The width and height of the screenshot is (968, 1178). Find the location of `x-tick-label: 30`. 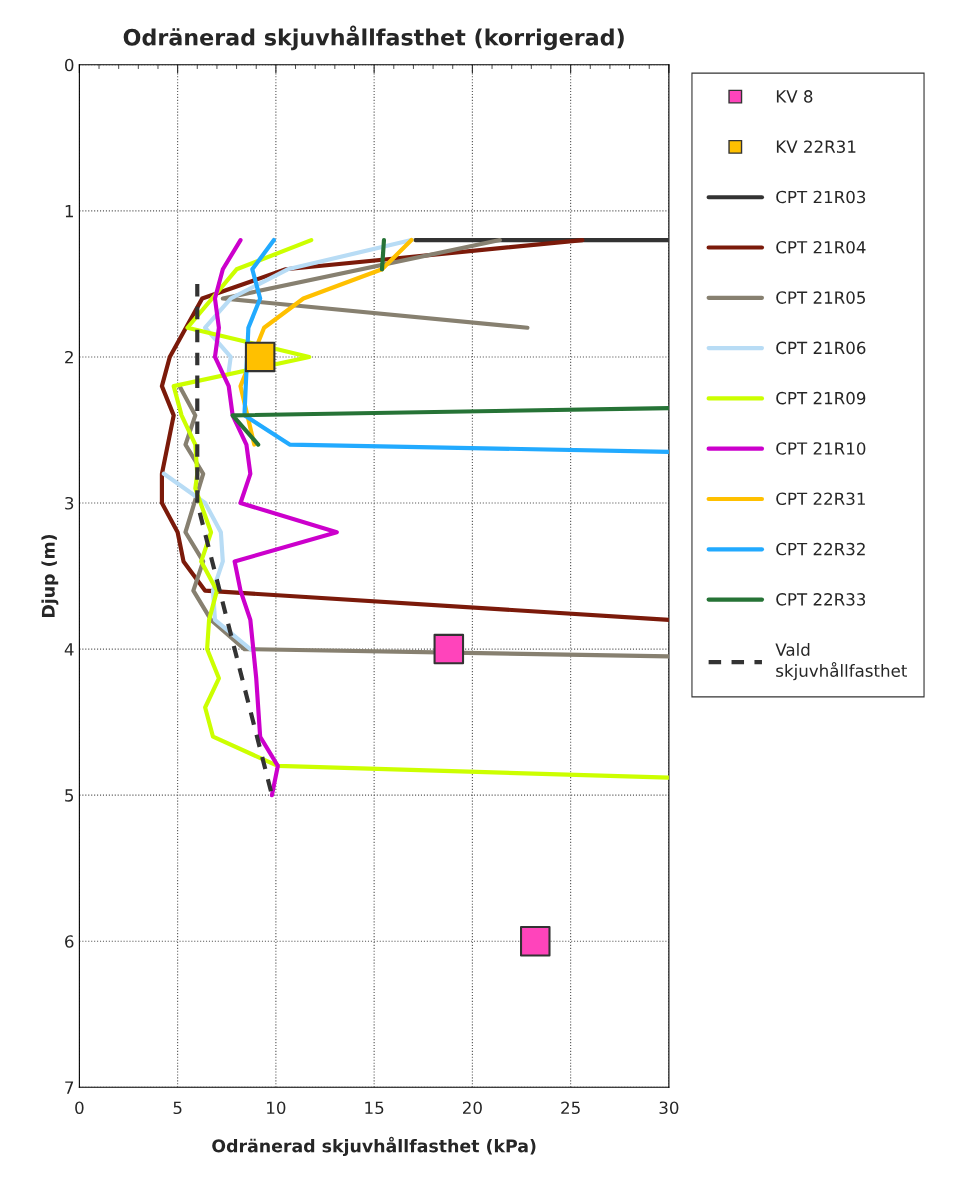

x-tick-label: 30 is located at coordinates (669, 1108).